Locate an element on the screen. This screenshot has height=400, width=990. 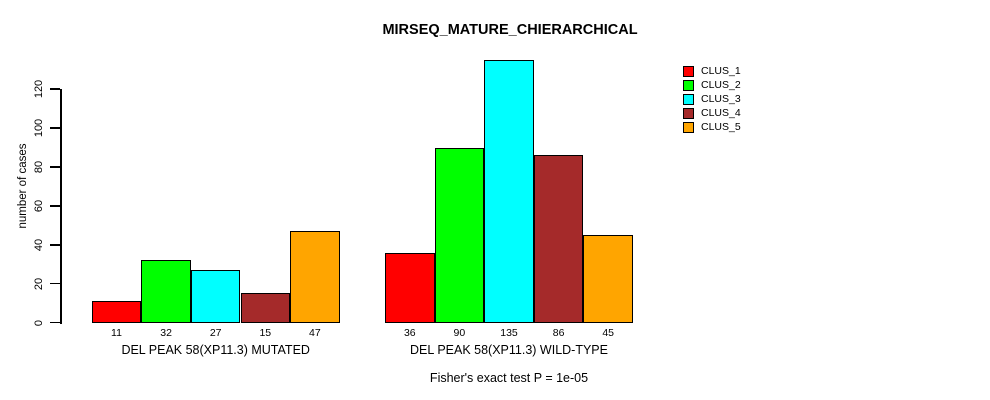
bar-clus_2-group2 is located at coordinates (459, 235).